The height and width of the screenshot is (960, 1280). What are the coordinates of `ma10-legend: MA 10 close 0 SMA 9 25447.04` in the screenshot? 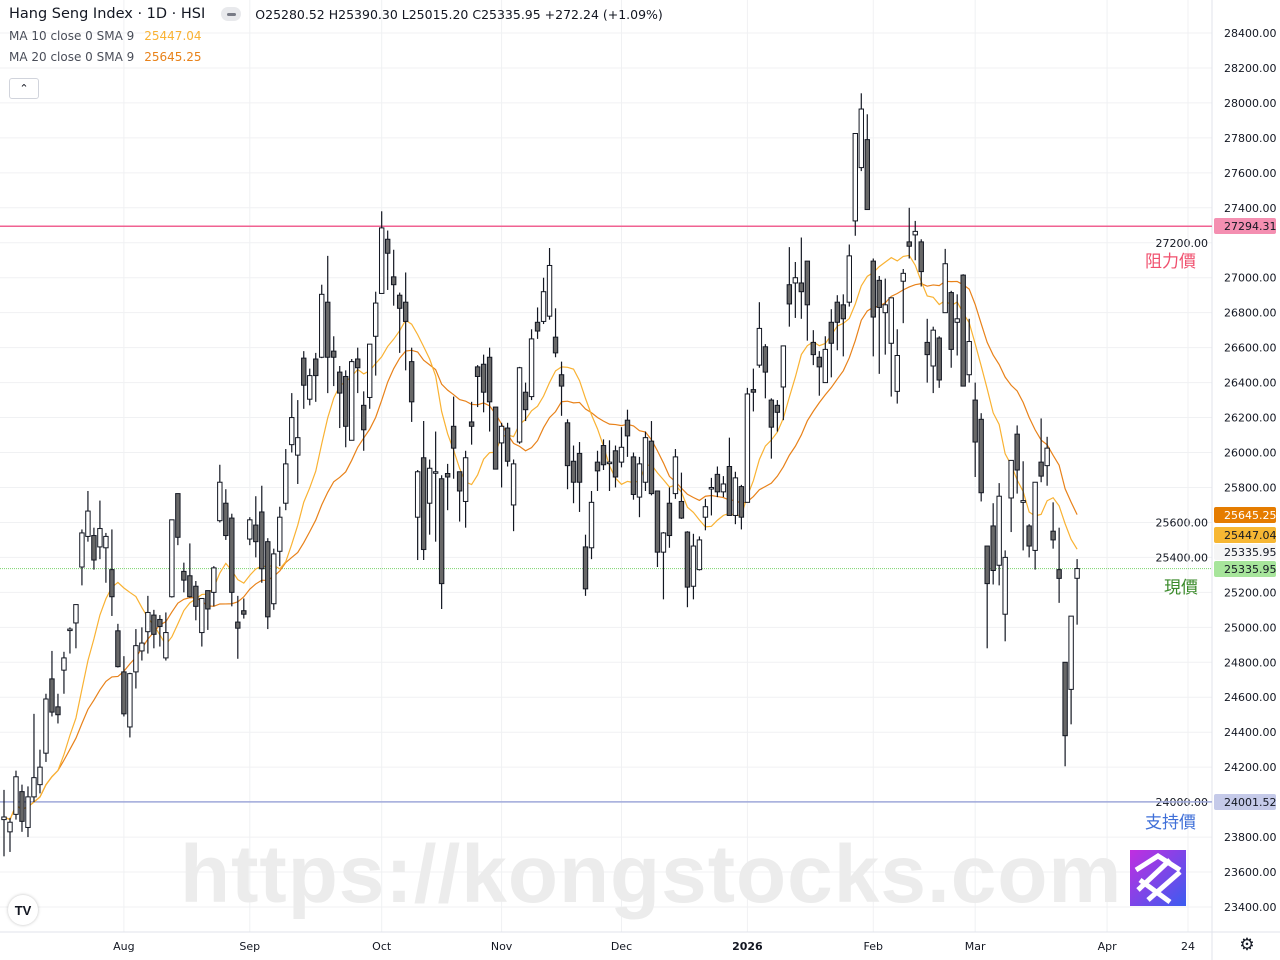 It's located at (336, 36).